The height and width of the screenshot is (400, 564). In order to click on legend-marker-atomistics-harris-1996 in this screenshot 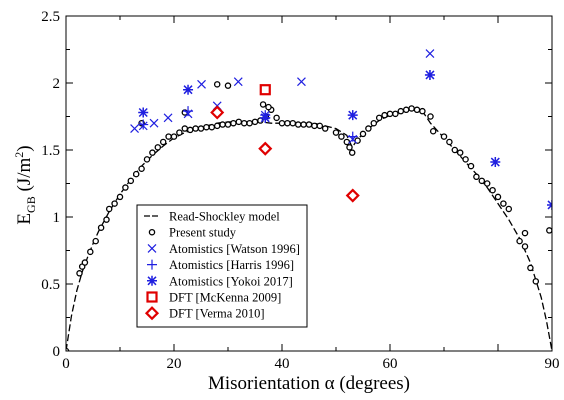, I will do `click(152, 264)`.